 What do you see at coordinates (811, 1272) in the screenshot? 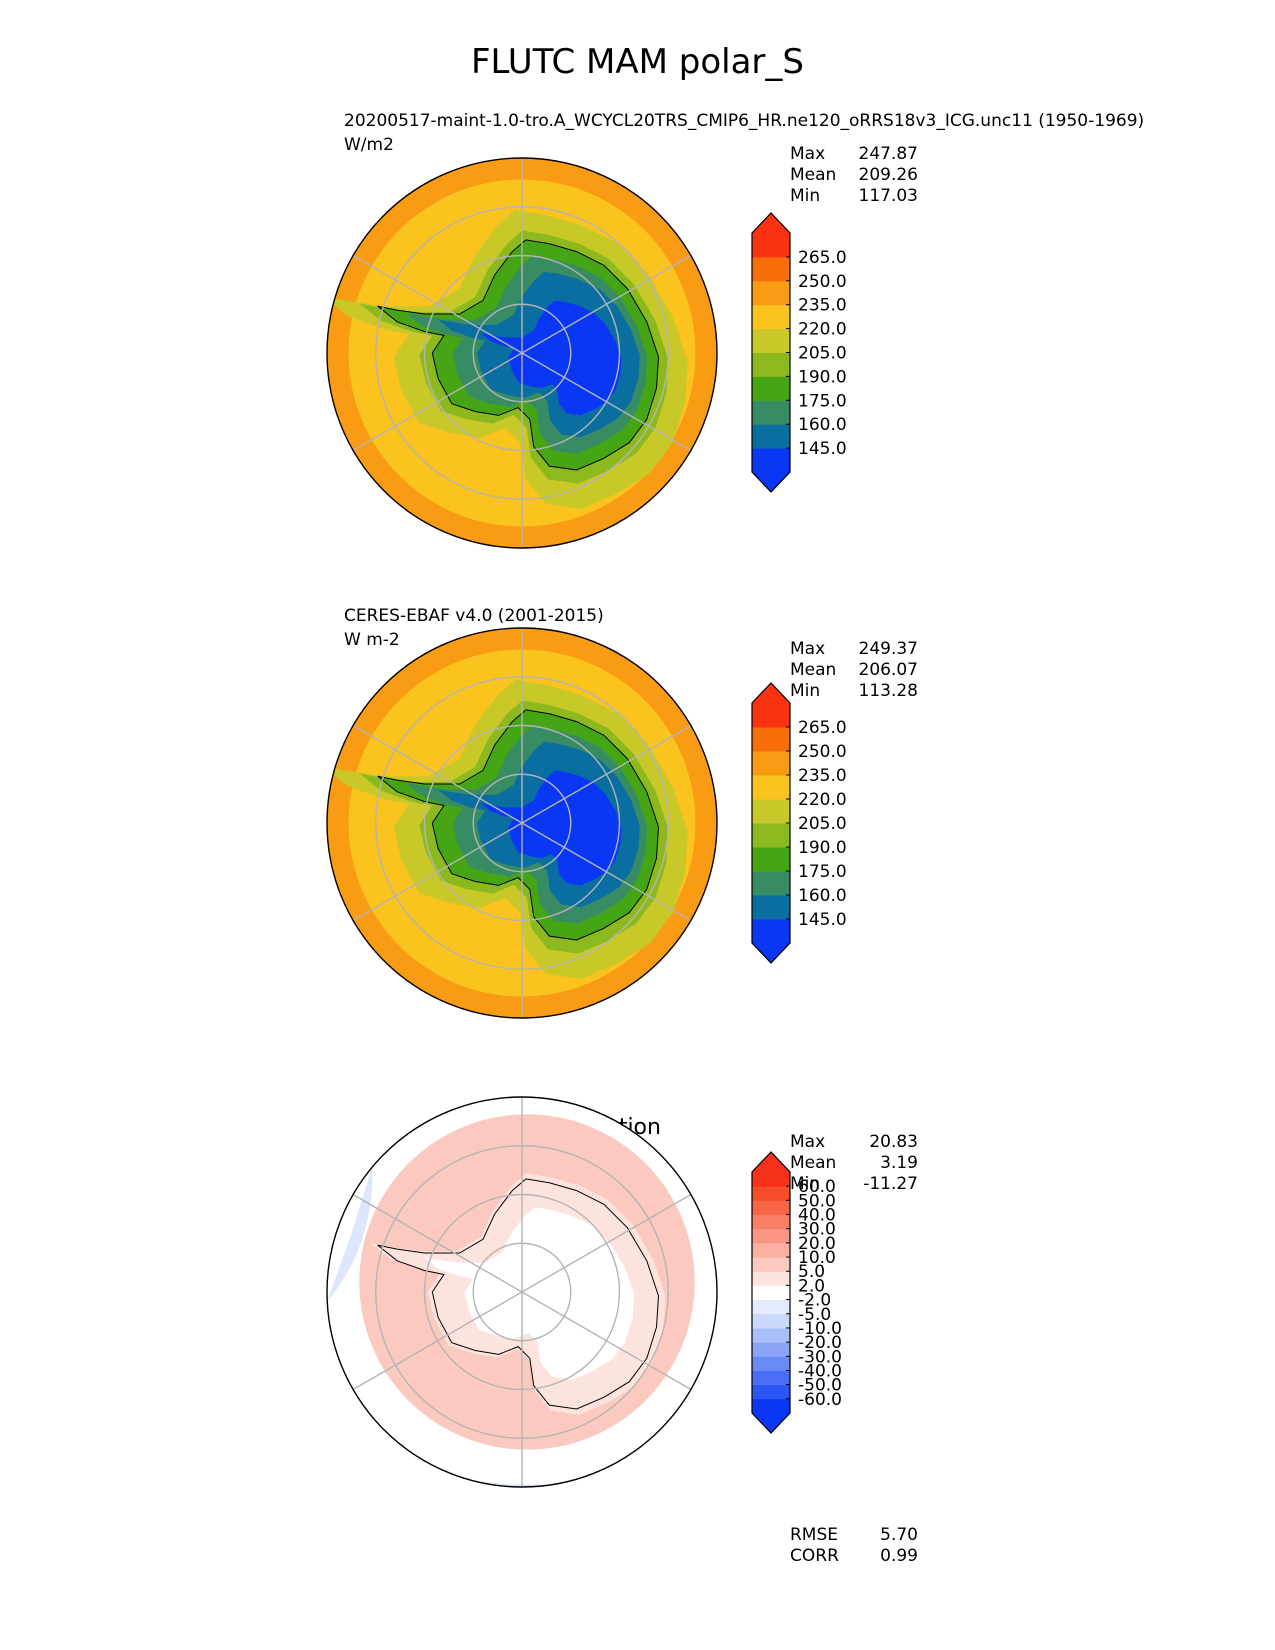
I see `colorbar-tick-label: 5.0` at bounding box center [811, 1272].